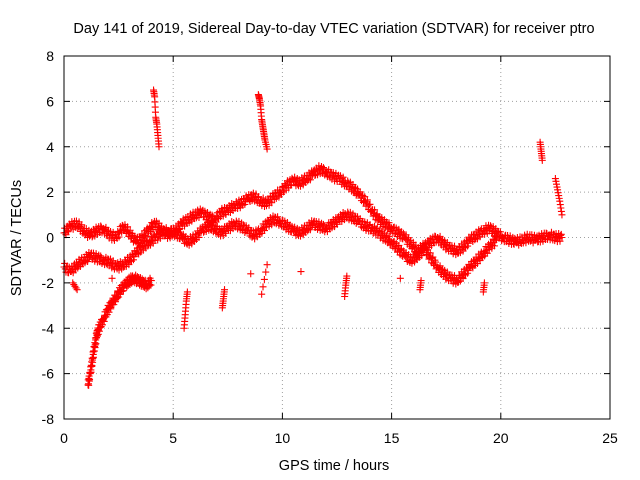 The width and height of the screenshot is (640, 480). Describe the element at coordinates (48, 374) in the screenshot. I see `y-tick-label: -6` at that location.